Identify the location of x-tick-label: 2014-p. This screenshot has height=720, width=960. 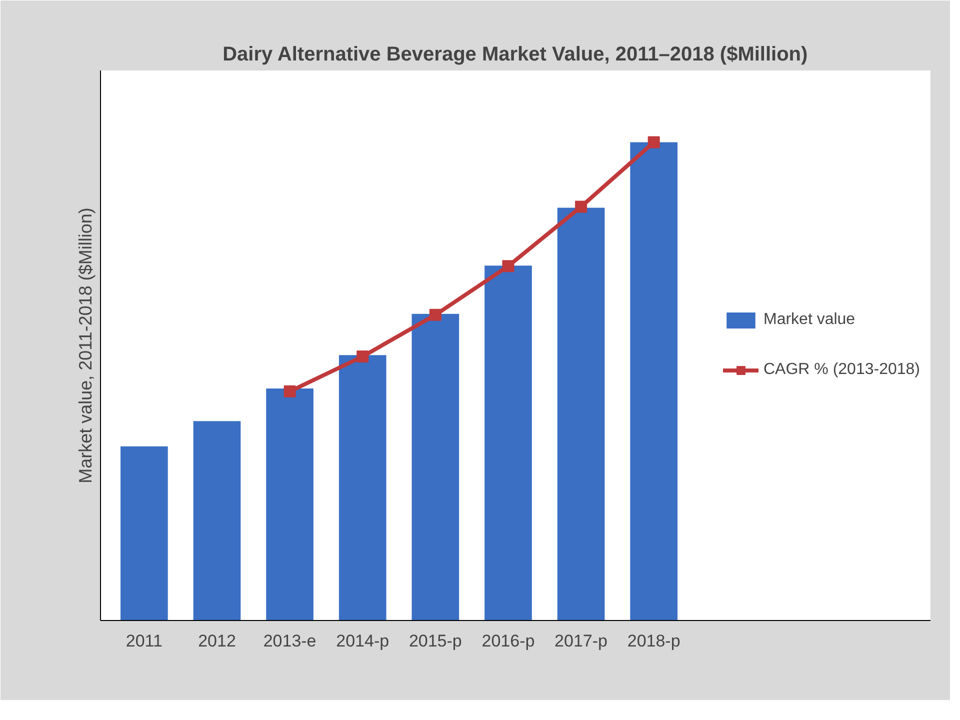
(363, 641).